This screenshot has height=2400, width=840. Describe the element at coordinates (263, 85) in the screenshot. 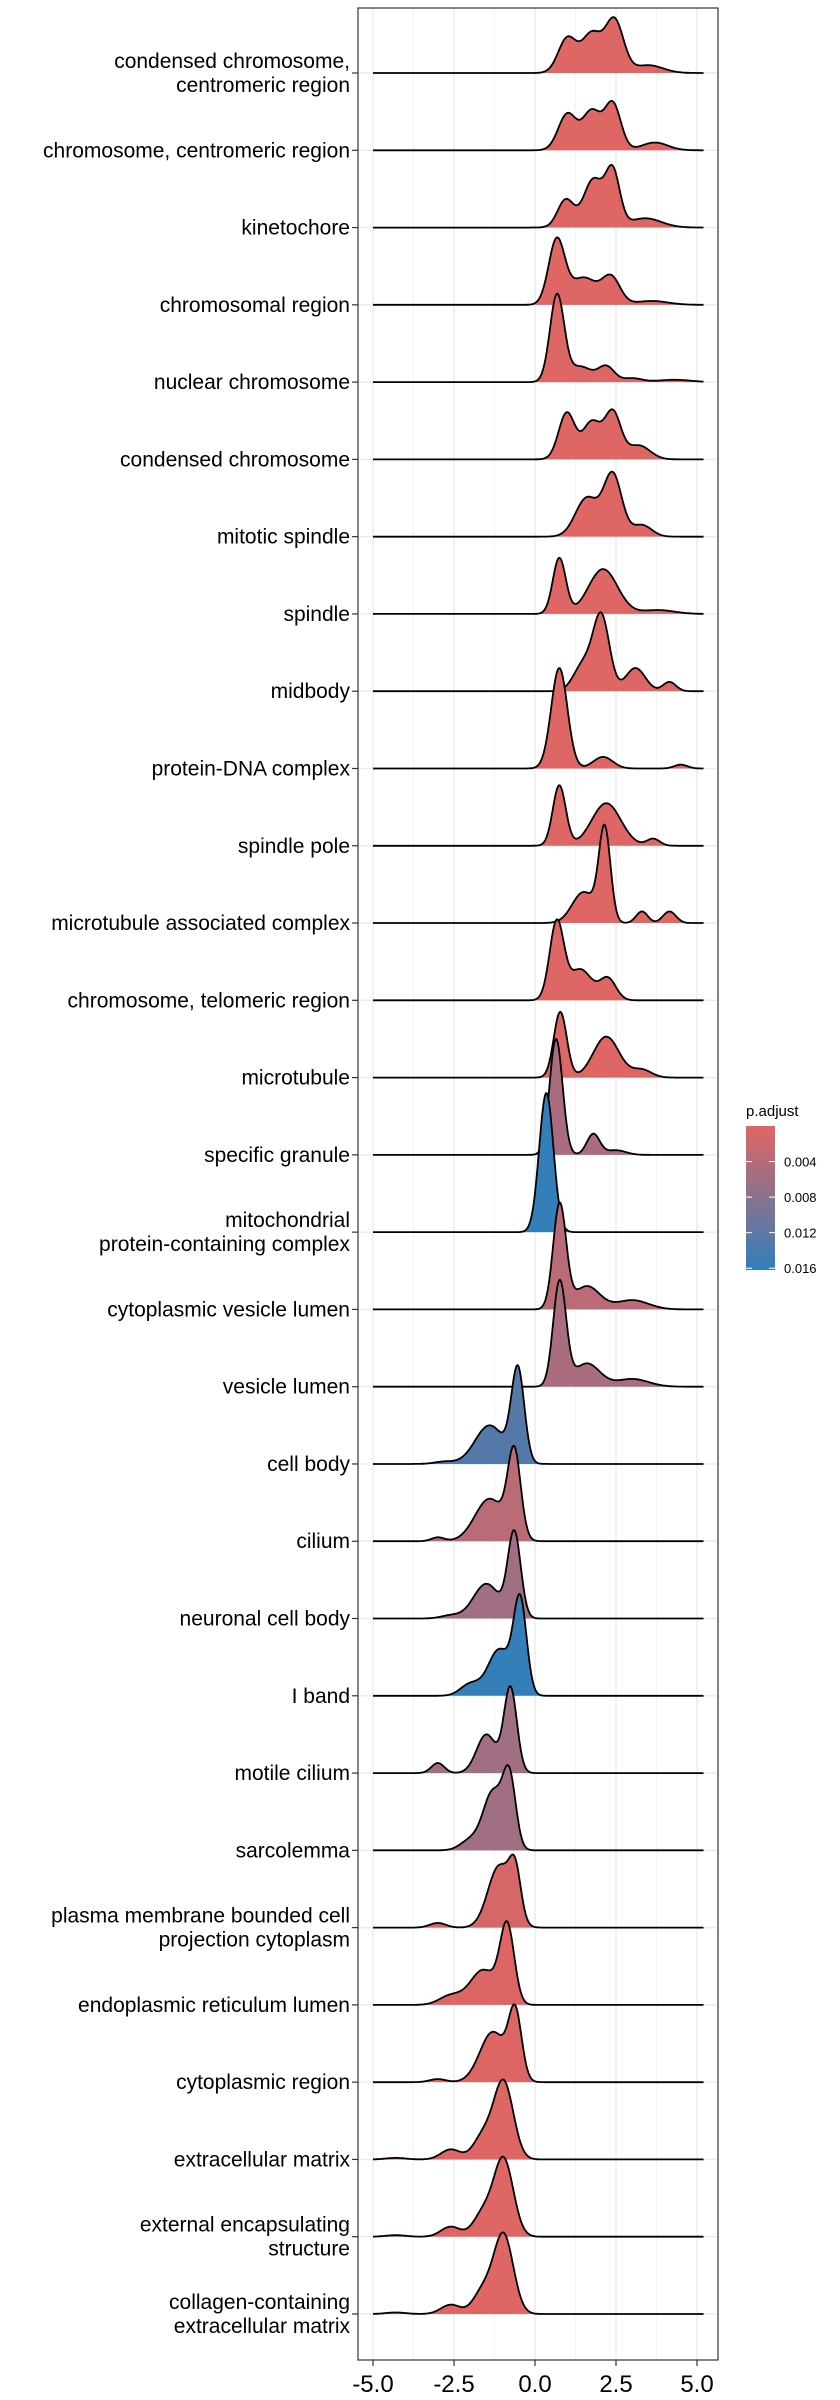

I see `y-tick-label-line: centromeric region` at that location.